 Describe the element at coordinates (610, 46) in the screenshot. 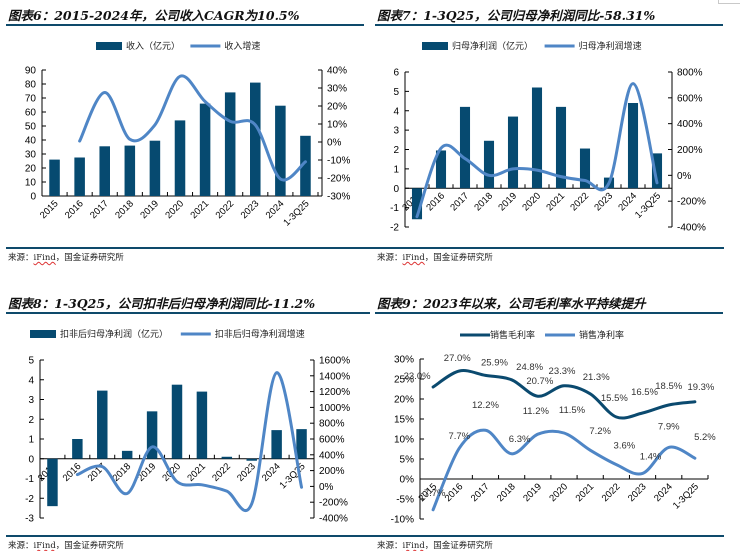

I see `legend-label: 归母净利润增速` at that location.